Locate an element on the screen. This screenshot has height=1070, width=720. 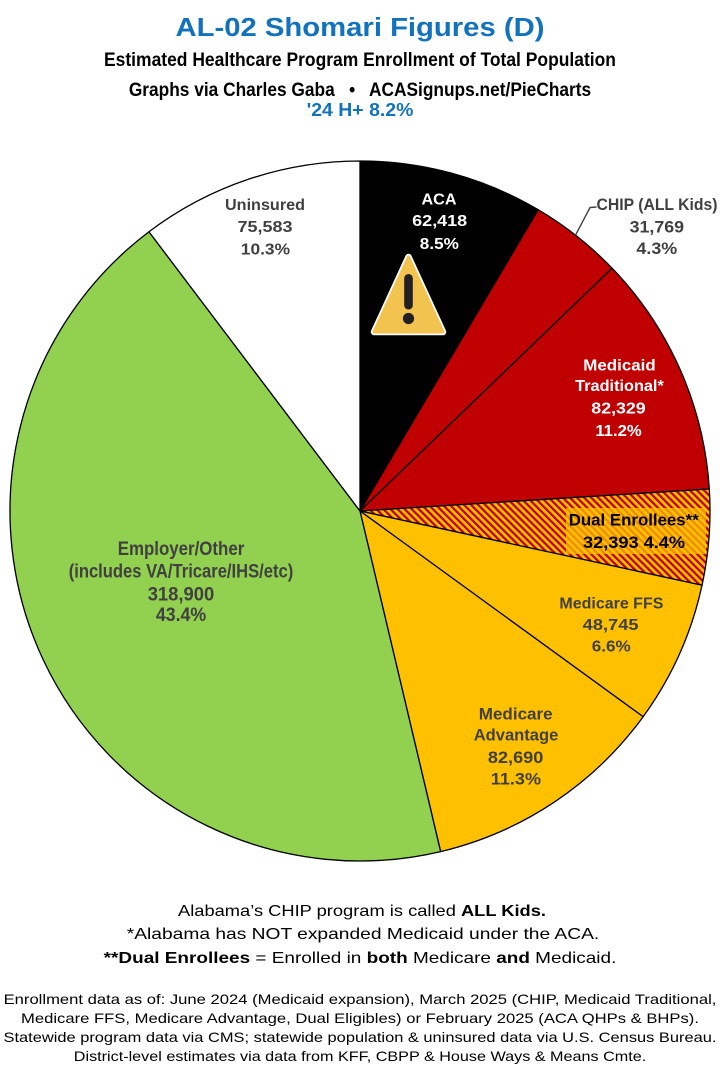
svg-text: Medicaid is located at coordinates (619, 366).